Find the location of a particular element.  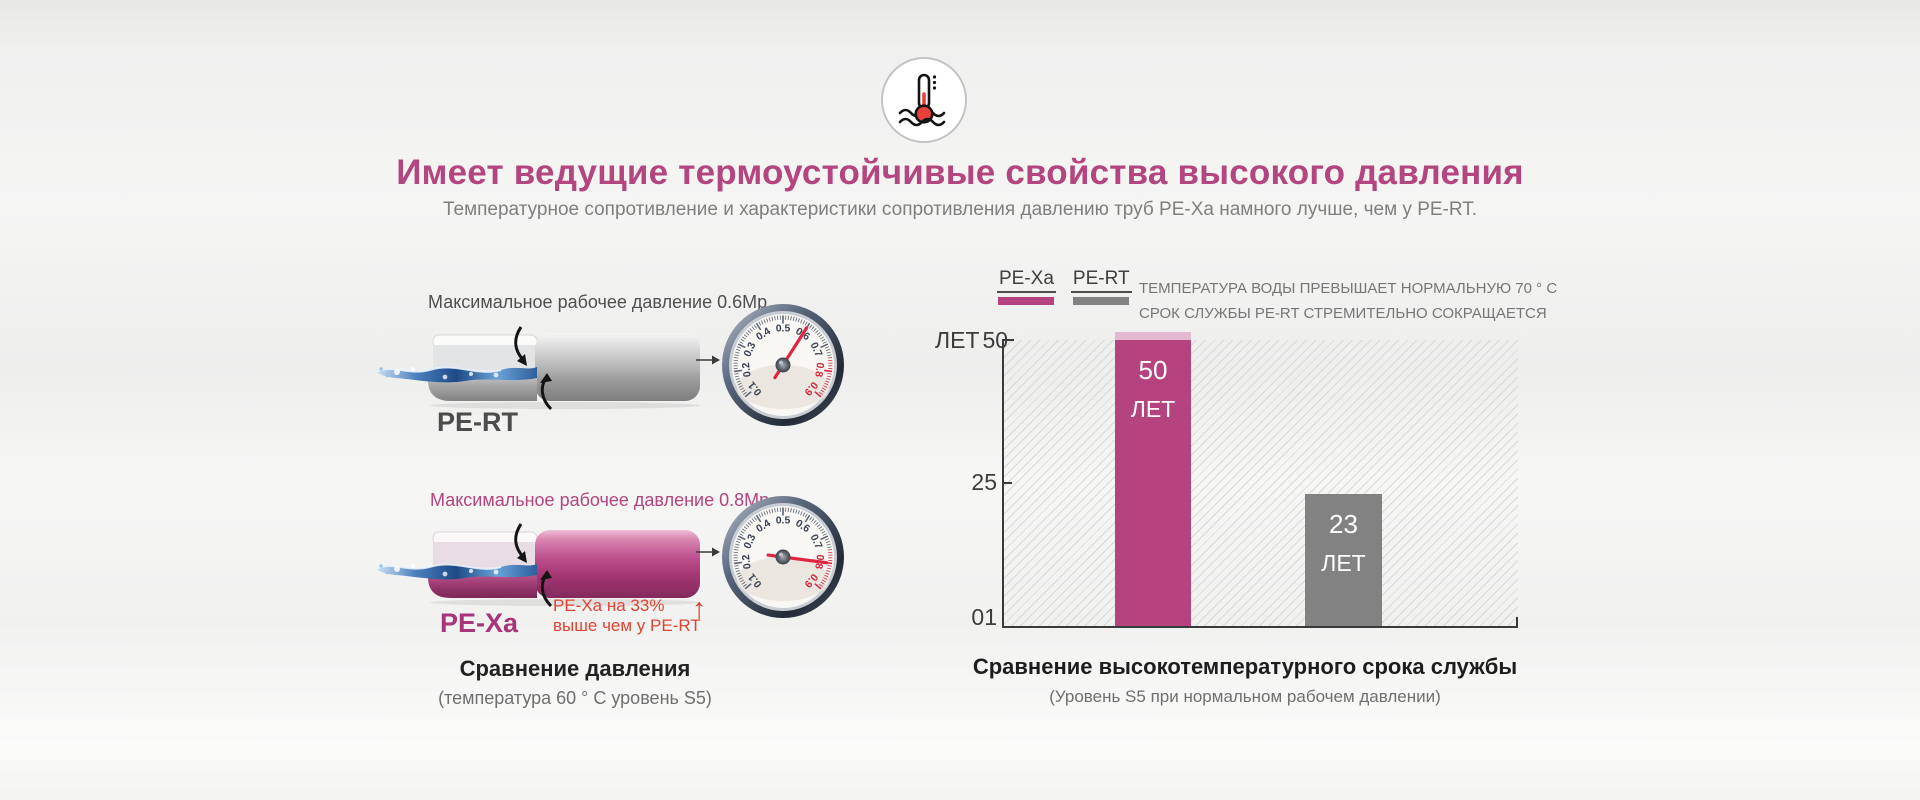

bar-overflow-cap is located at coordinates (1153, 336).